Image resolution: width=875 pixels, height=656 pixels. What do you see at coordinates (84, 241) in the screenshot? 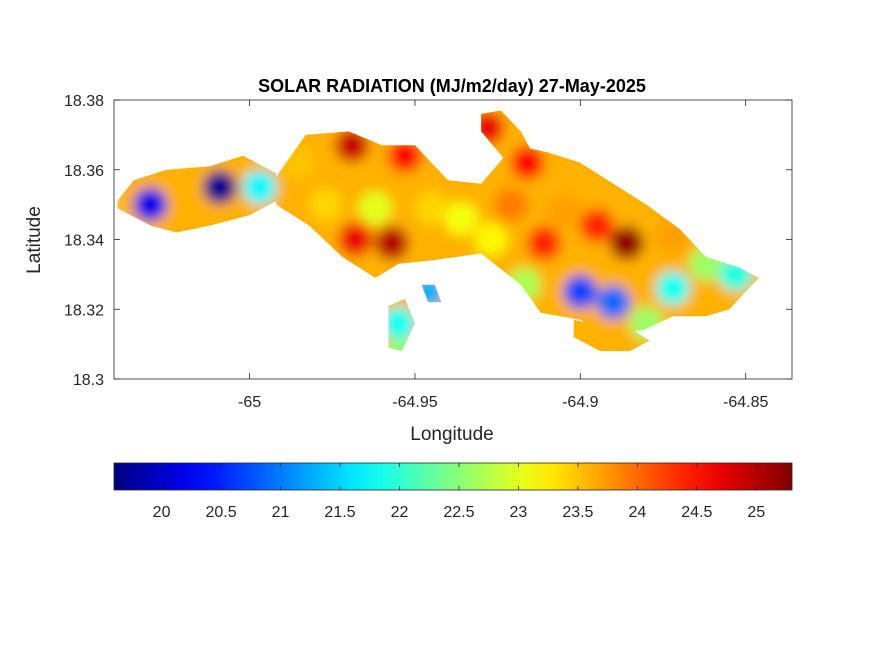
I see `y-tick-label: 18.34` at bounding box center [84, 241].